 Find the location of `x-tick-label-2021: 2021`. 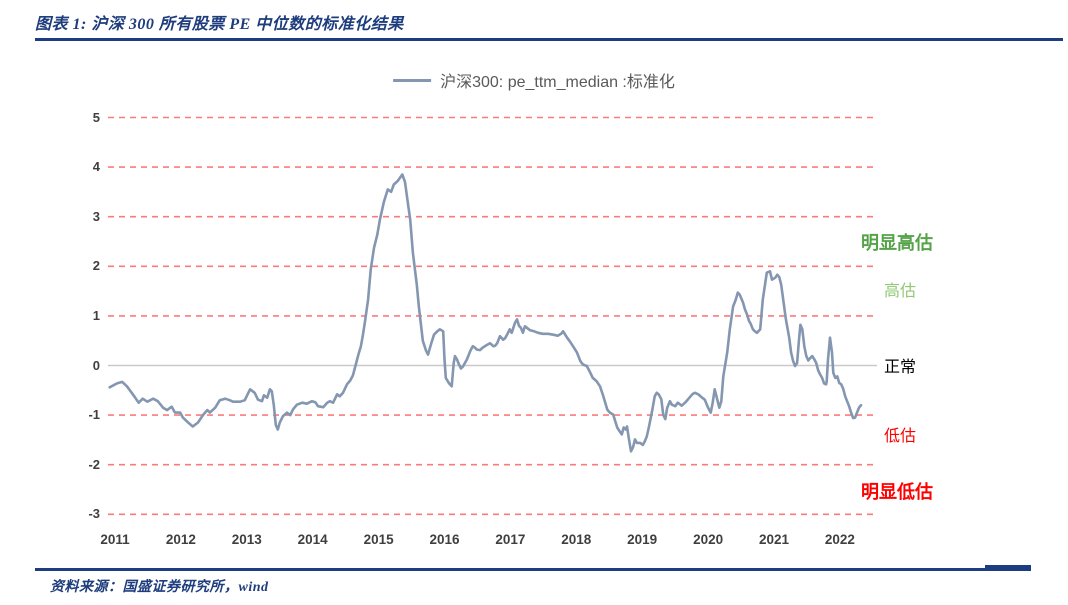

x-tick-label-2021: 2021 is located at coordinates (774, 539).